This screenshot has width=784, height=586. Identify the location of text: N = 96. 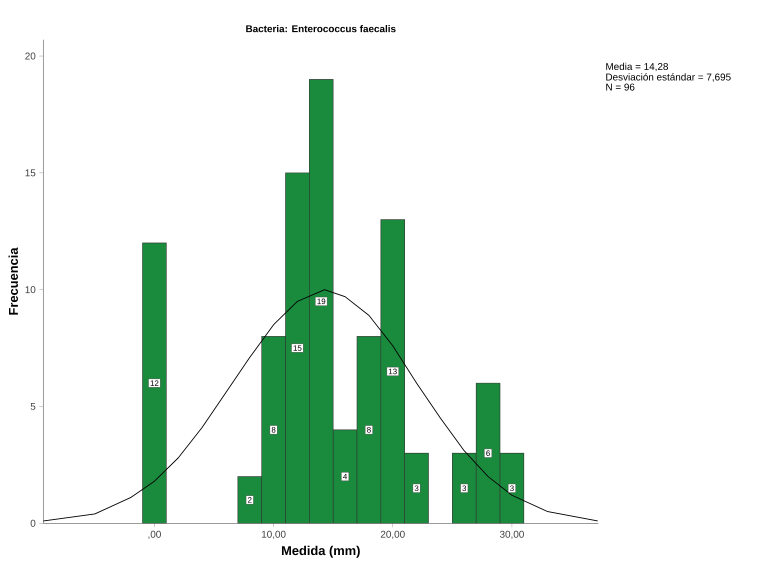
(620, 87).